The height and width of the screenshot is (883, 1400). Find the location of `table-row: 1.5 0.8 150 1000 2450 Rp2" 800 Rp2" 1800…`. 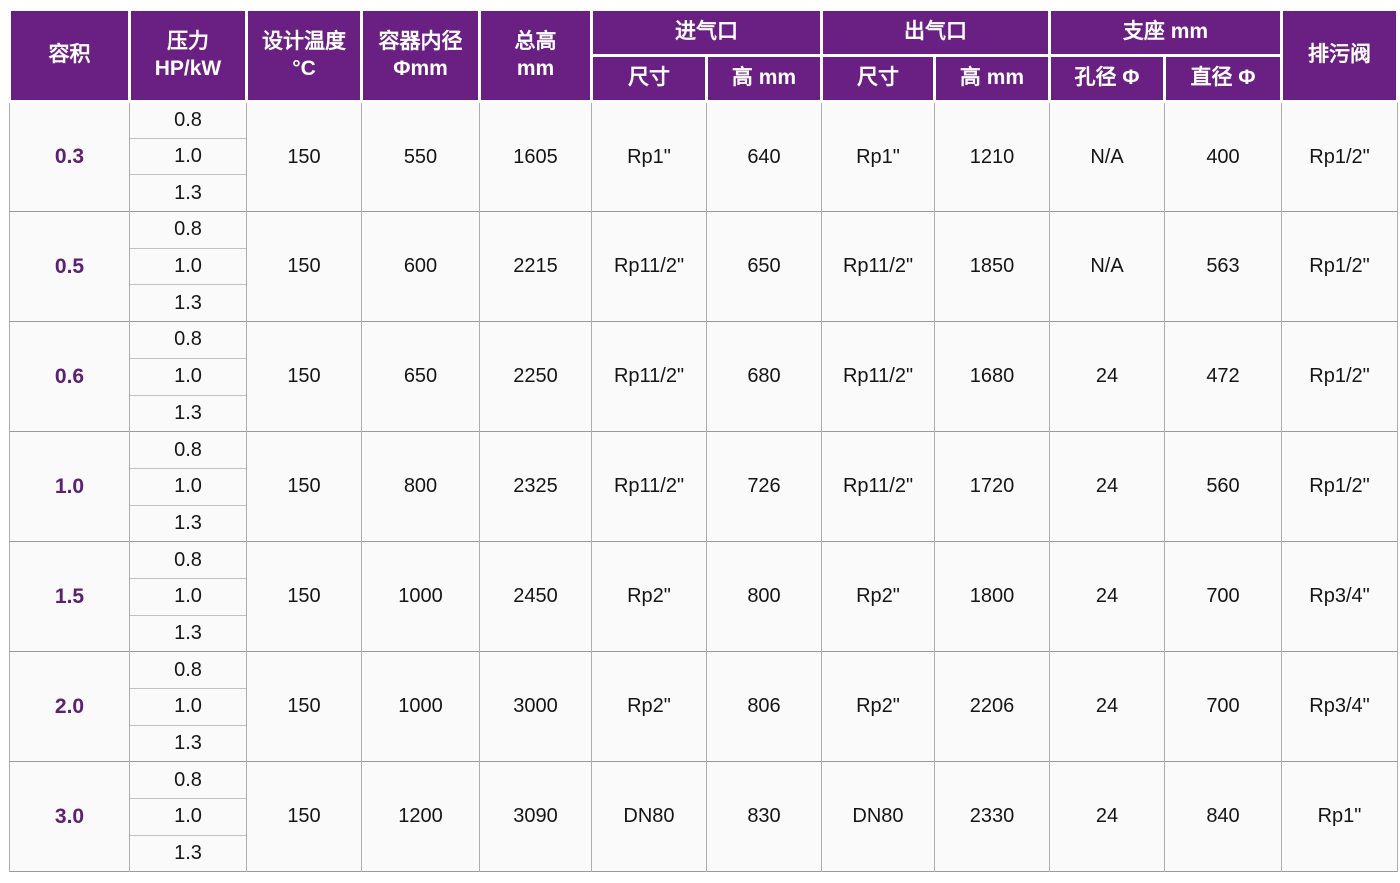

table-row: 1.5 0.8 150 1000 2450 Rp2" 800 Rp2" 1800… is located at coordinates (703, 596).